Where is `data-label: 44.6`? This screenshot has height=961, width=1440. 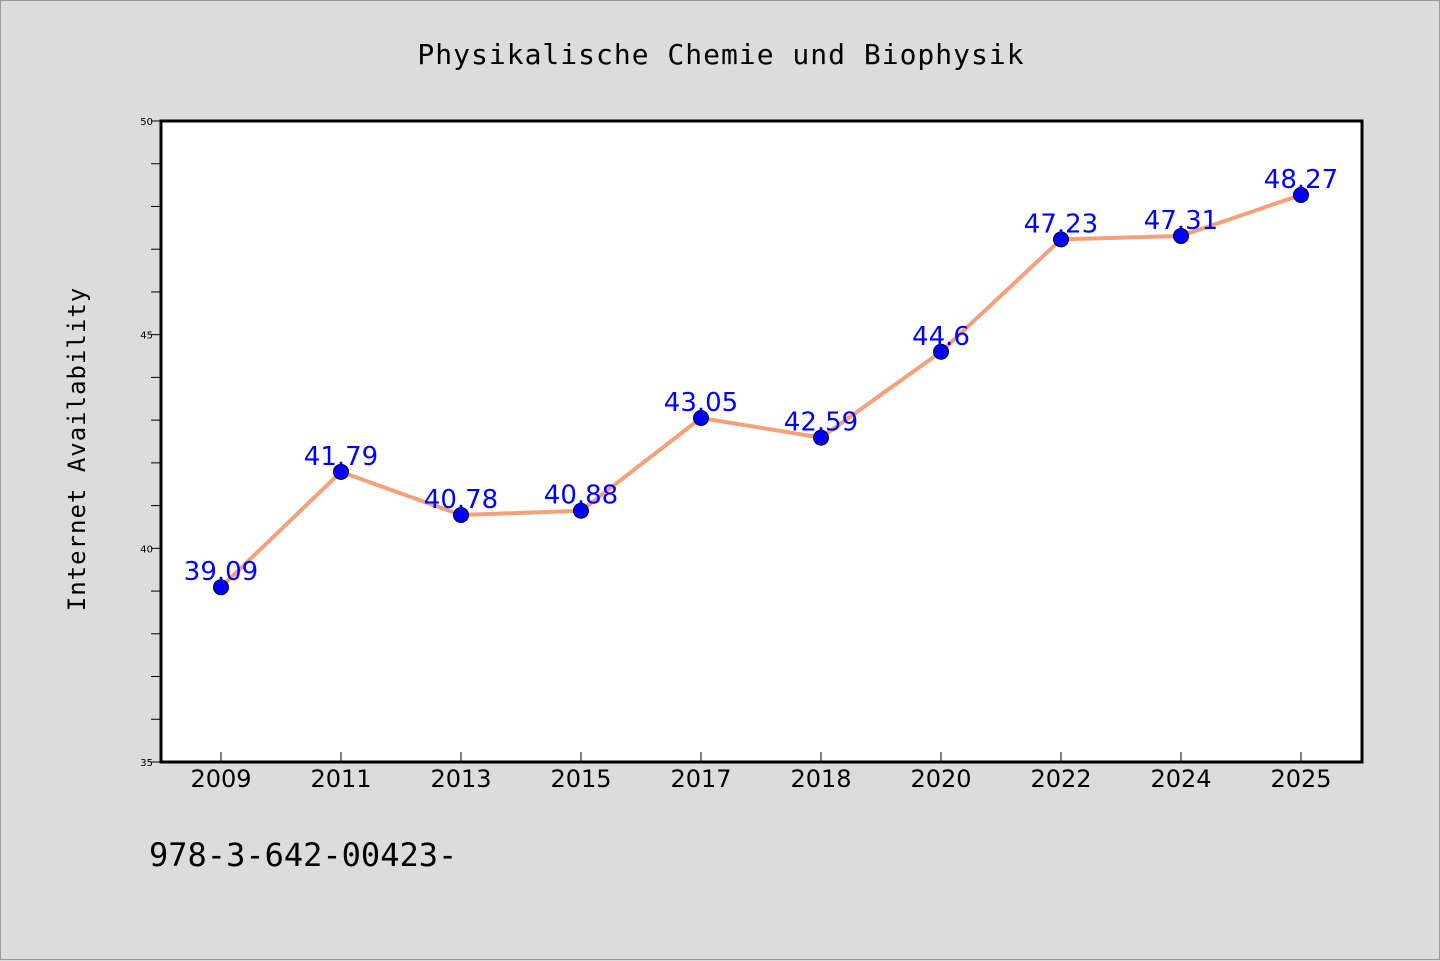
data-label: 44.6 is located at coordinates (941, 337).